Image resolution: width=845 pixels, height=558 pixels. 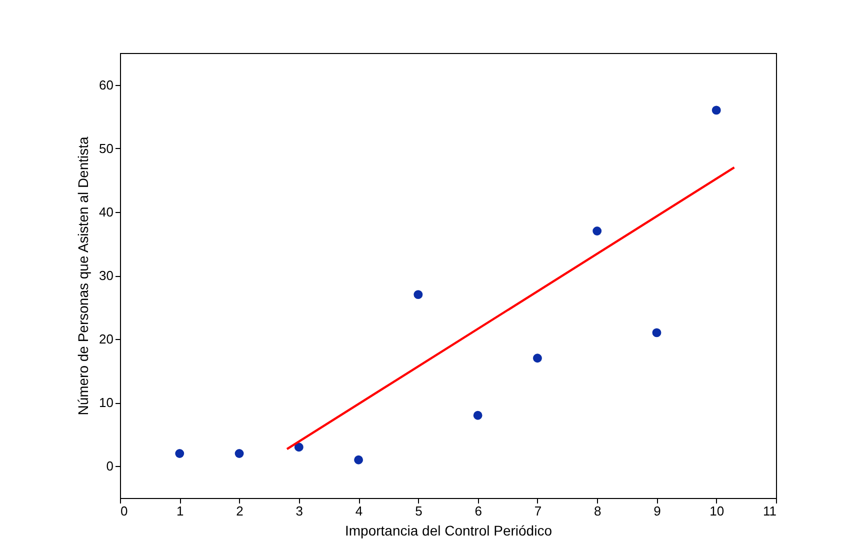 What do you see at coordinates (598, 511) in the screenshot?
I see `x-tick-label: 8` at bounding box center [598, 511].